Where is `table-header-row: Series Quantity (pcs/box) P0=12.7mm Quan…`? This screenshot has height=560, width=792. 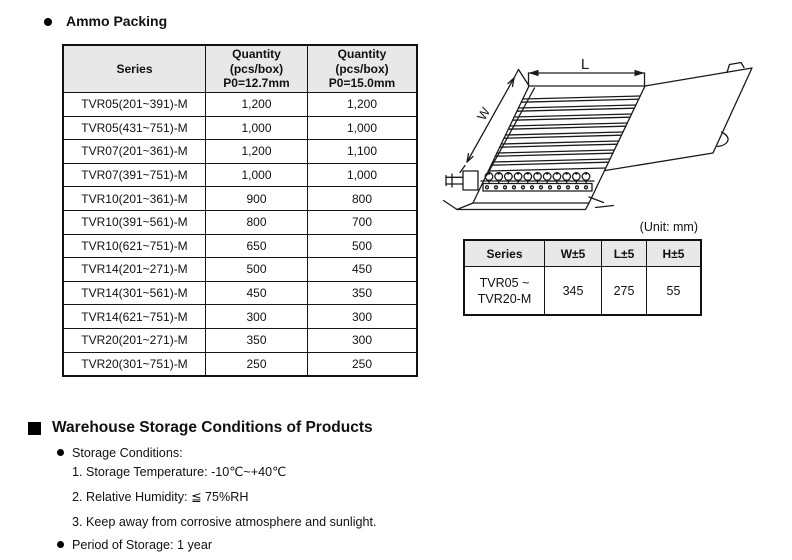 table-header-row: Series Quantity (pcs/box) P0=12.7mm Quan… is located at coordinates (240, 68).